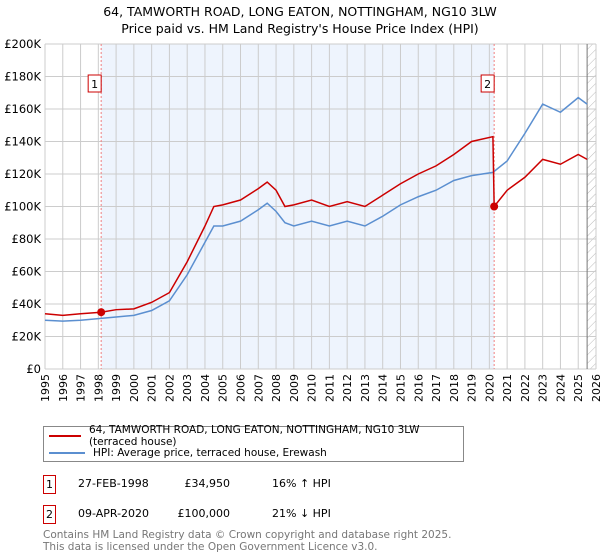  What do you see at coordinates (436, 388) in the screenshot?
I see `x-tick-label: 2017` at bounding box center [436, 388].